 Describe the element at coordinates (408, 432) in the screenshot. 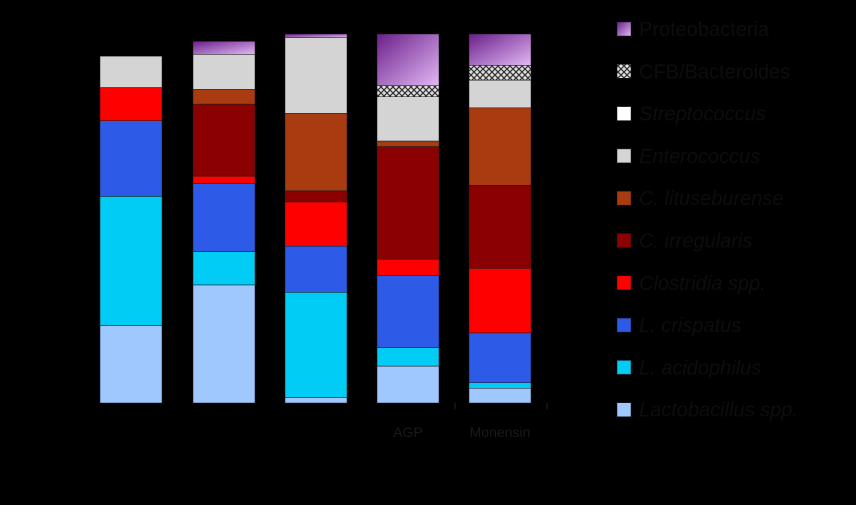

I see `category-label-3: AGP` at that location.